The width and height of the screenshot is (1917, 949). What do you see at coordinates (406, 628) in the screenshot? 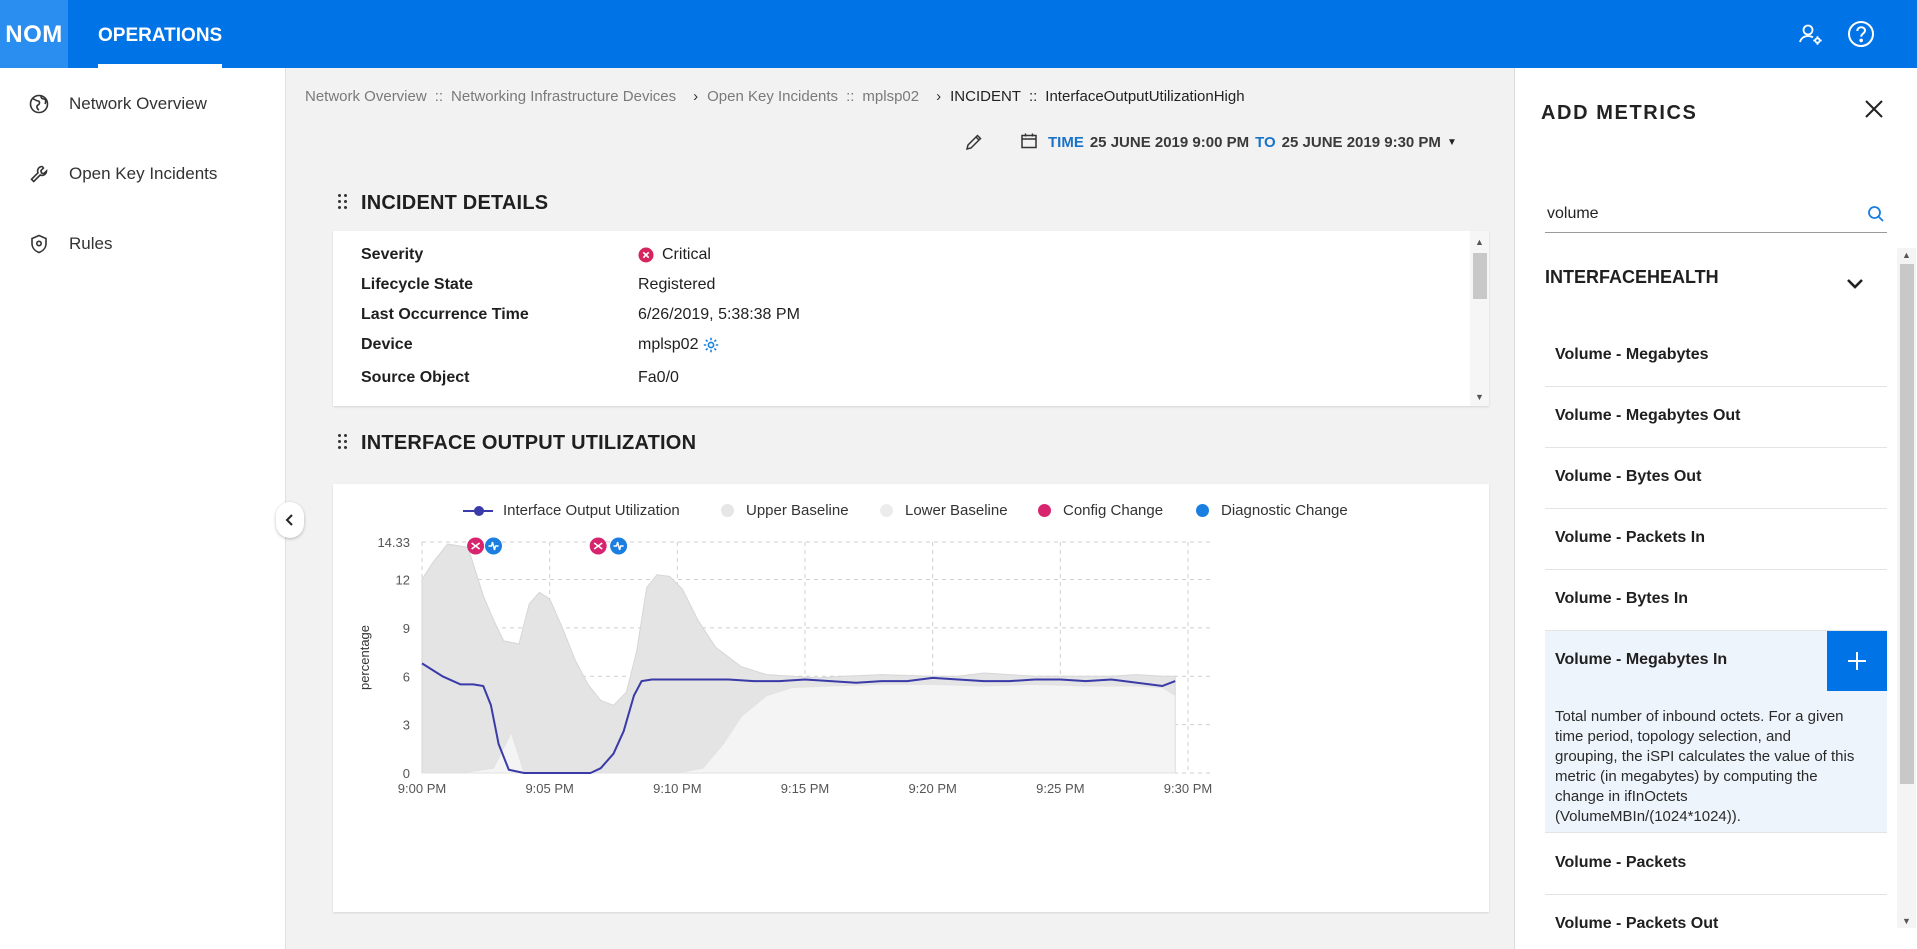
I see `y-tick-label: 9` at bounding box center [406, 628].